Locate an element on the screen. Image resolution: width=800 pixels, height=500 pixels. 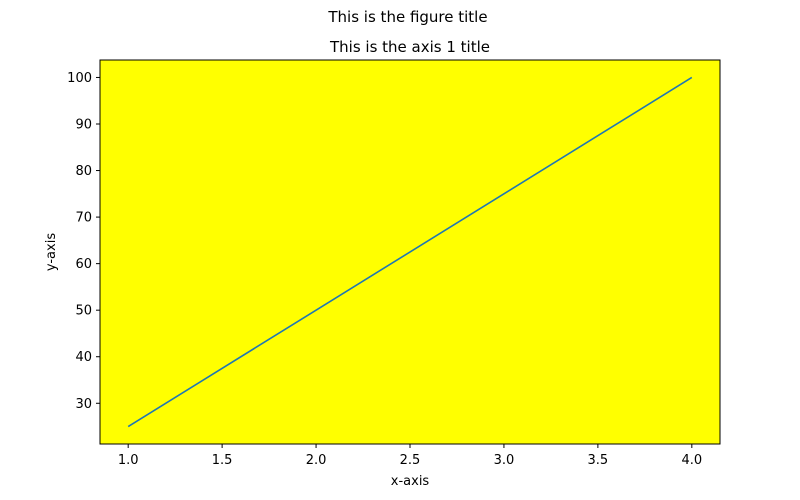
figure-title: This is the figure title is located at coordinates (407, 17).